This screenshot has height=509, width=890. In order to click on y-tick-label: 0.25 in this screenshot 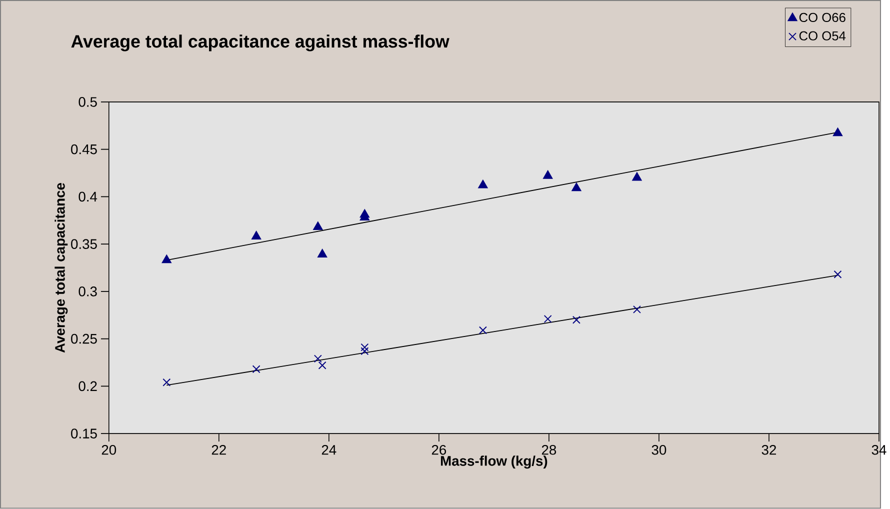, I will do `click(84, 339)`.